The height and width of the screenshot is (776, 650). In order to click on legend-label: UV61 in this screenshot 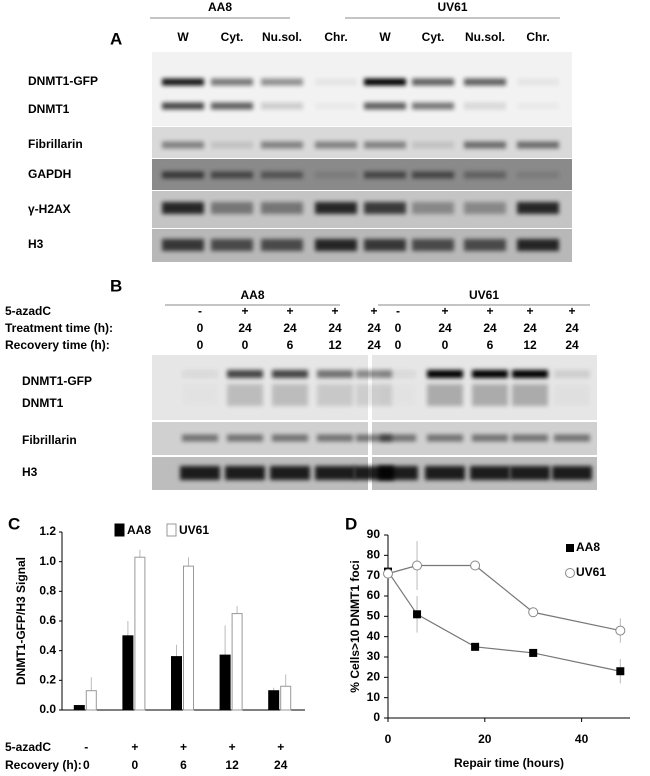, I will do `click(194, 530)`.